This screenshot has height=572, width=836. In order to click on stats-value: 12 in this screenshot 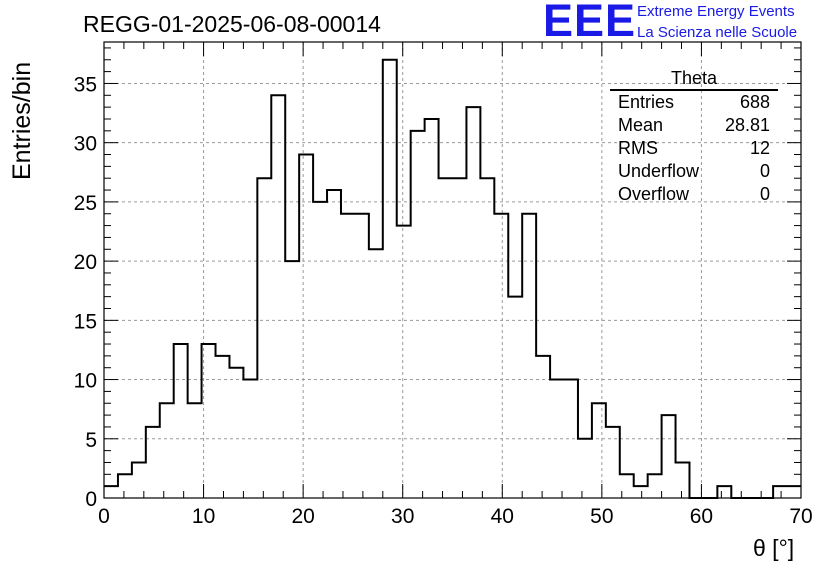, I will do `click(759, 148)`.